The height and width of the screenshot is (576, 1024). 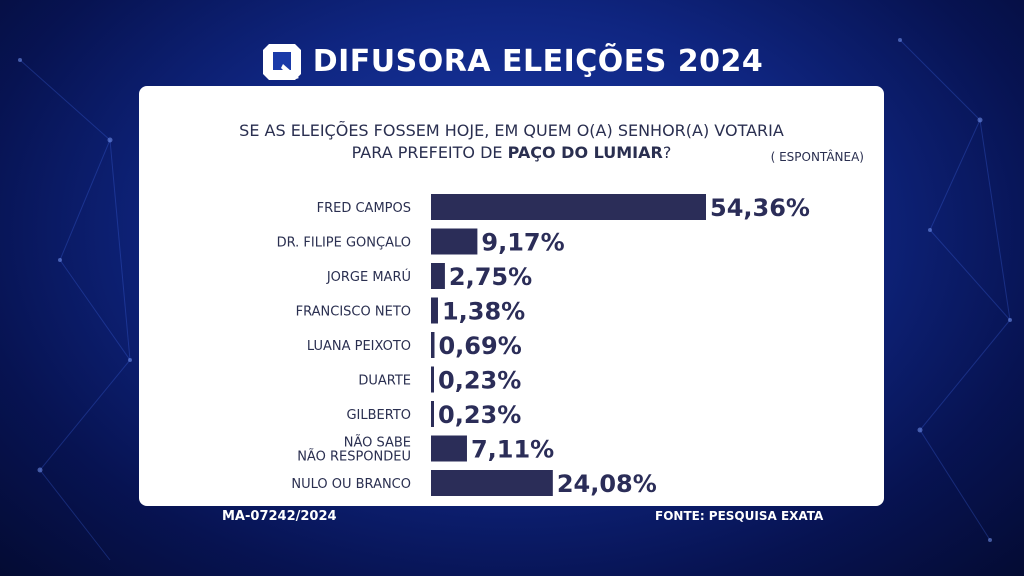 I want to click on category-label: FRANCISCO NETO, so click(x=353, y=312).